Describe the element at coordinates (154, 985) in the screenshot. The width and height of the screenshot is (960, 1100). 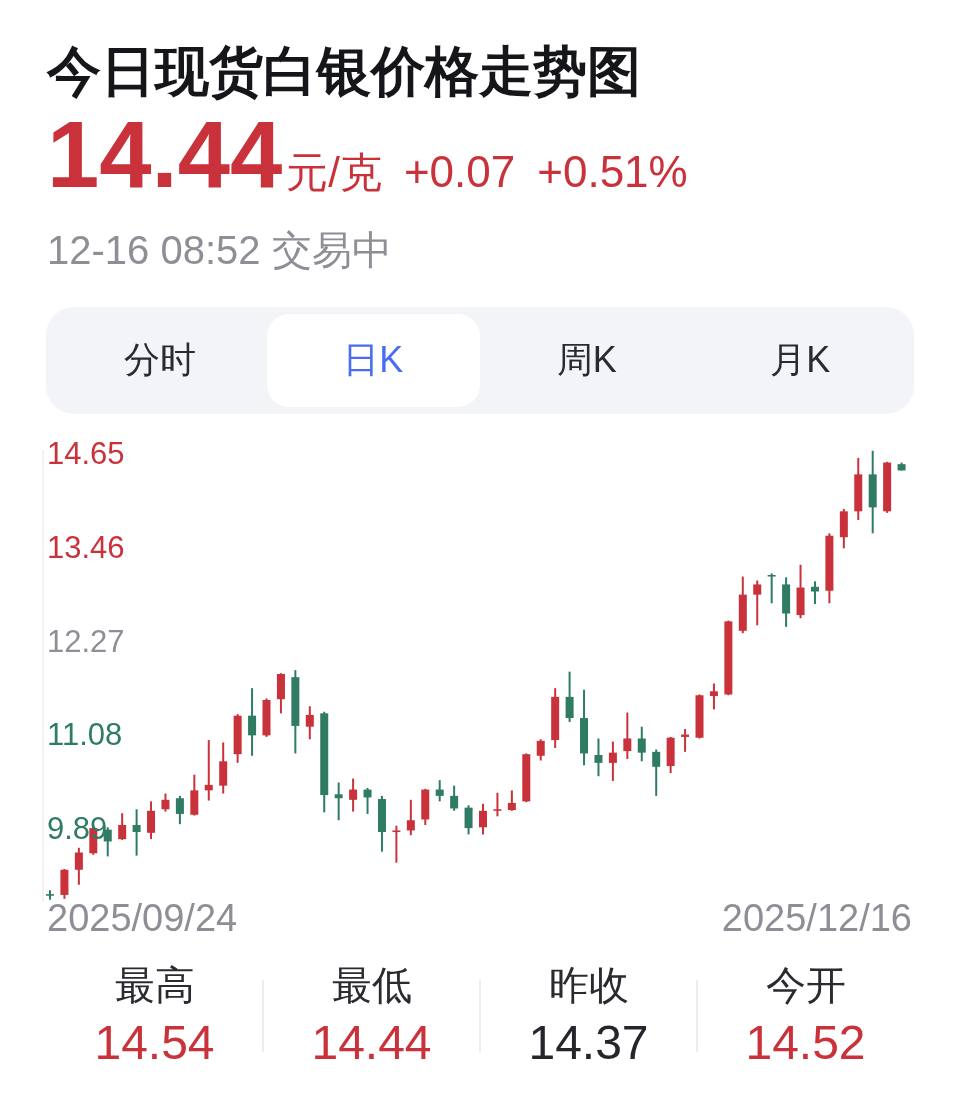
I see `text: 最高` at that location.